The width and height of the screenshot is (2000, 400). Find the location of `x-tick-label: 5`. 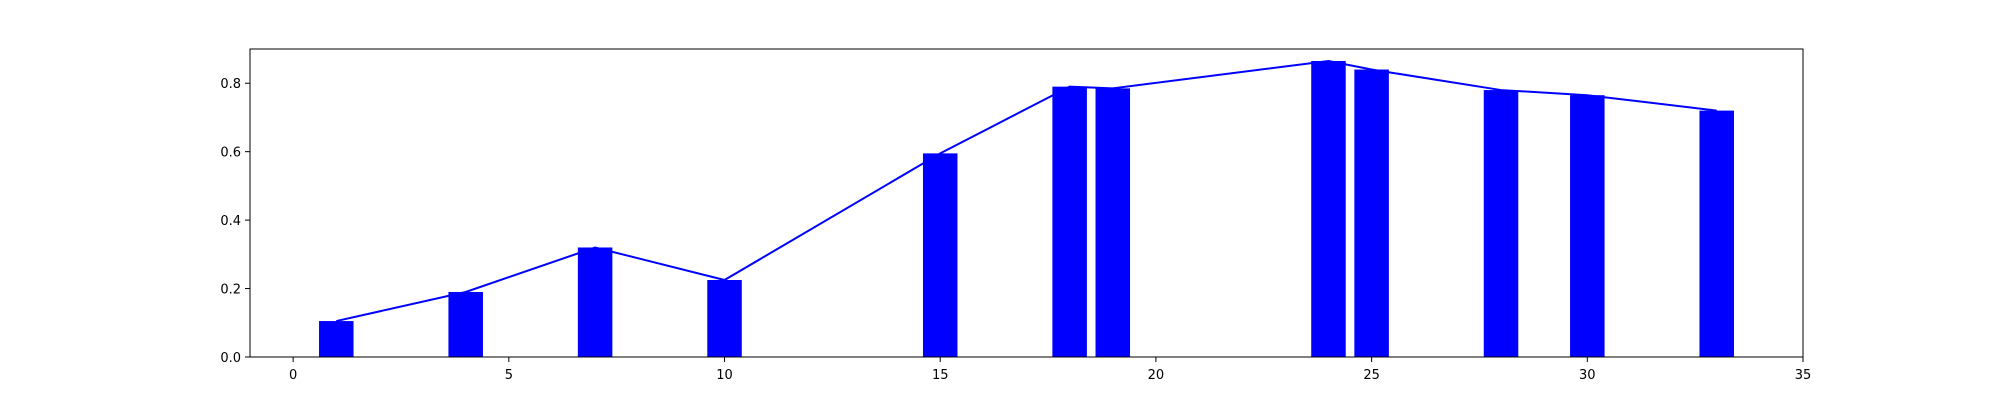

x-tick-label: 5 is located at coordinates (509, 375).